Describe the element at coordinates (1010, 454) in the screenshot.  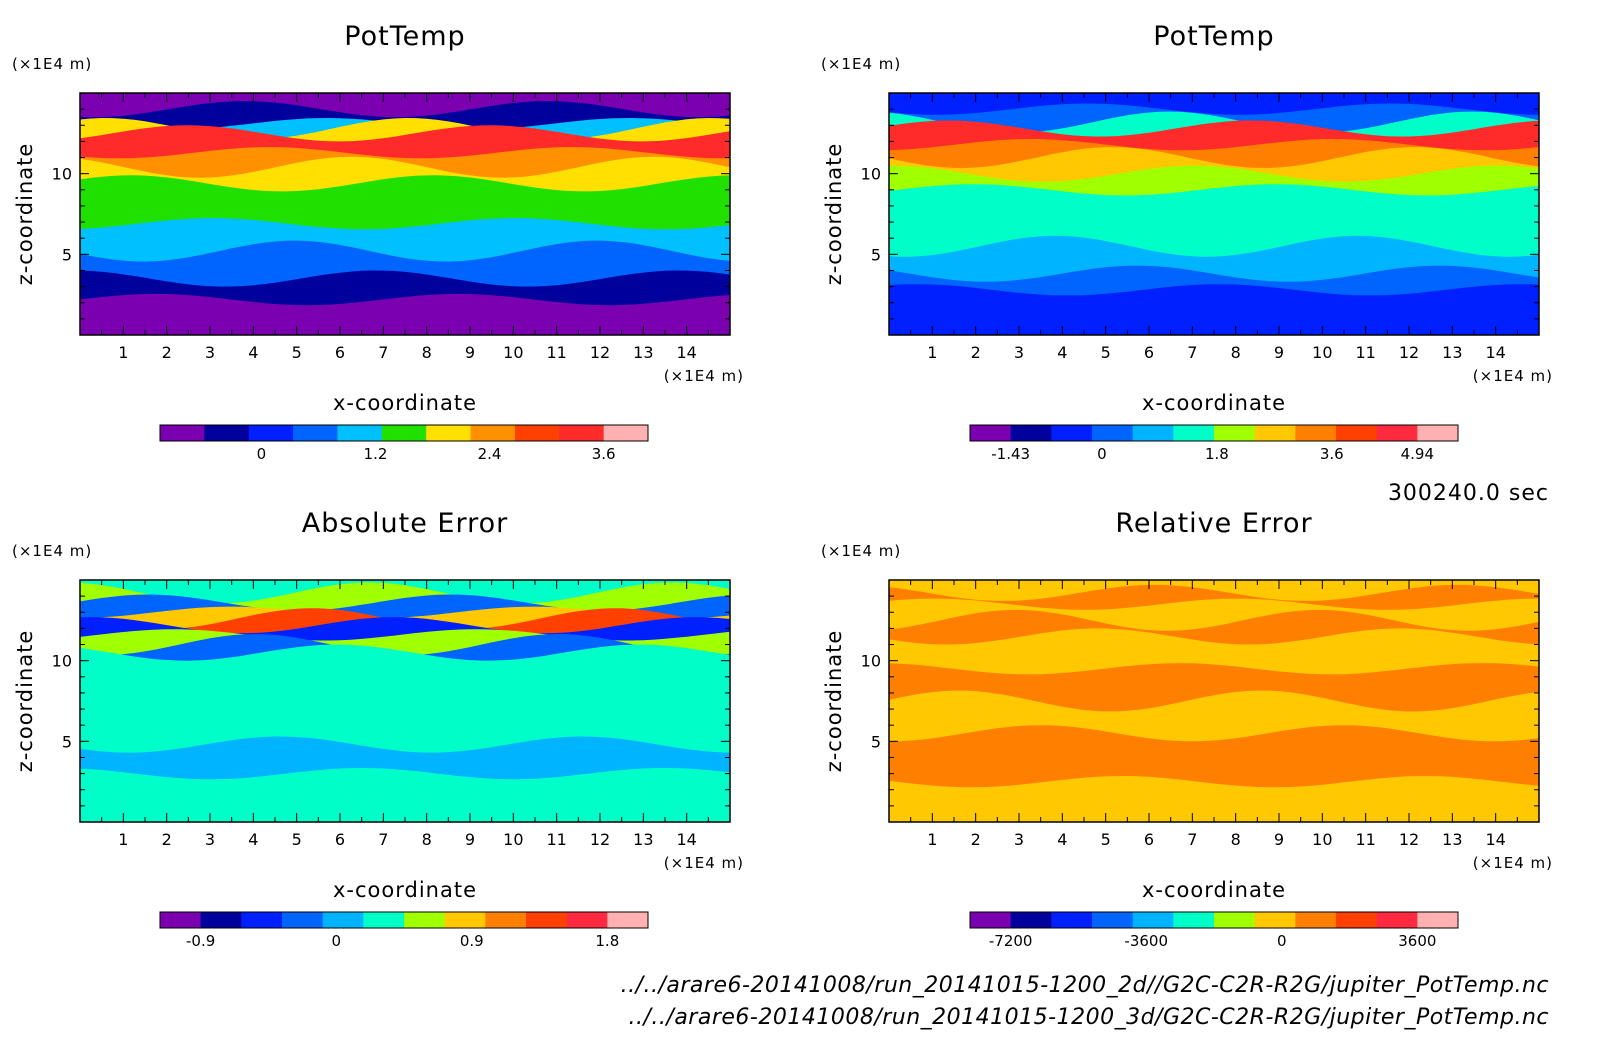
I see `colorbar-tick-label: -1.43` at that location.